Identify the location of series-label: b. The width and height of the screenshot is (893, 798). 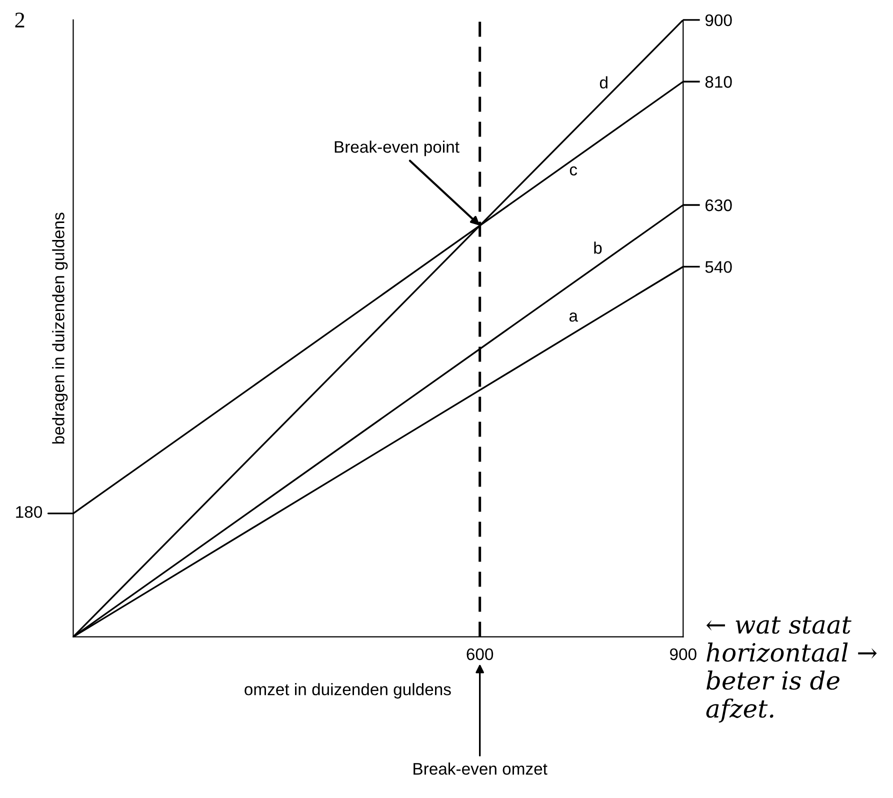
(598, 248).